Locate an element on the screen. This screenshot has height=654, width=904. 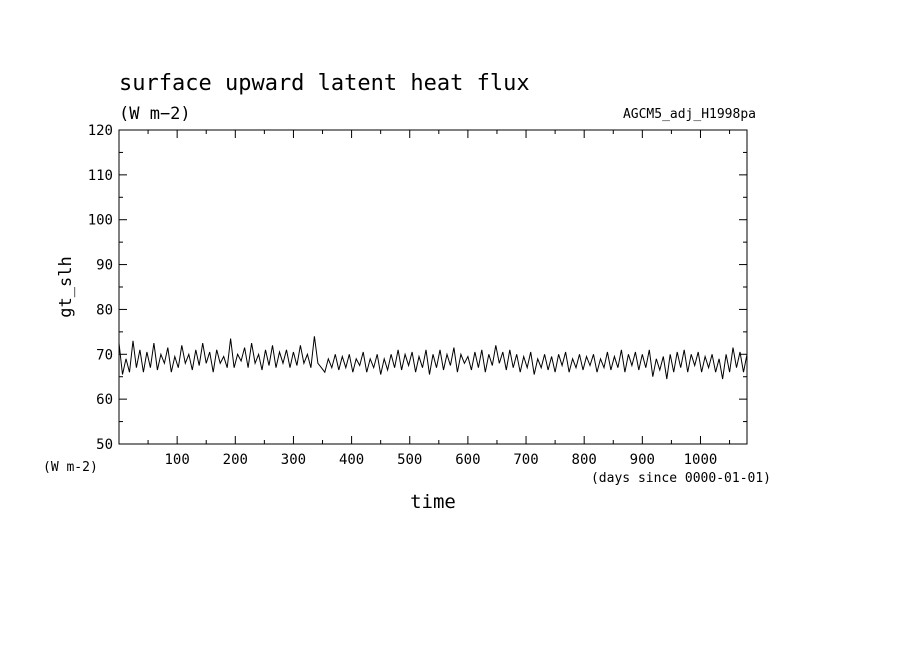
chart-title: surface upward latent heat flux is located at coordinates (324, 83).